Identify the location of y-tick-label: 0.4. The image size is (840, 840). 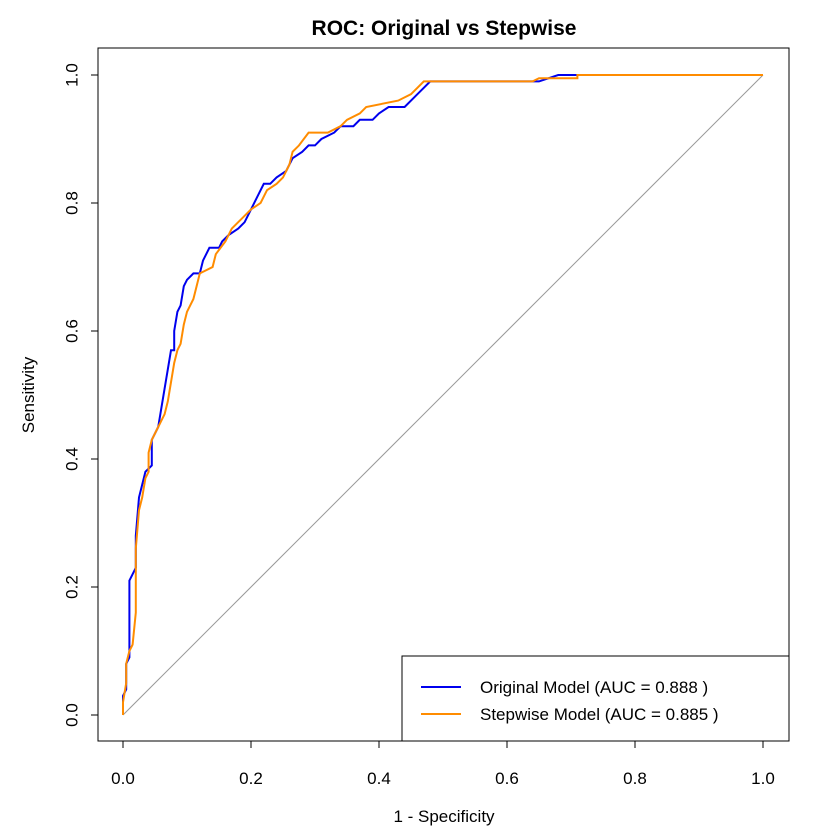
(72, 459).